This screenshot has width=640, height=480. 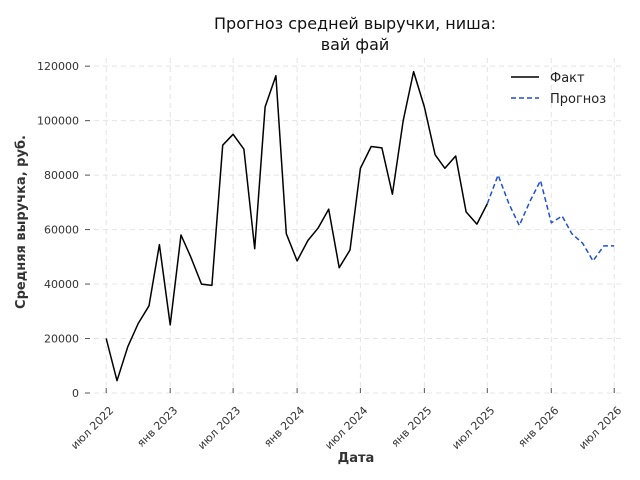 I want to click on y-tick-label: 0, so click(x=75, y=393).